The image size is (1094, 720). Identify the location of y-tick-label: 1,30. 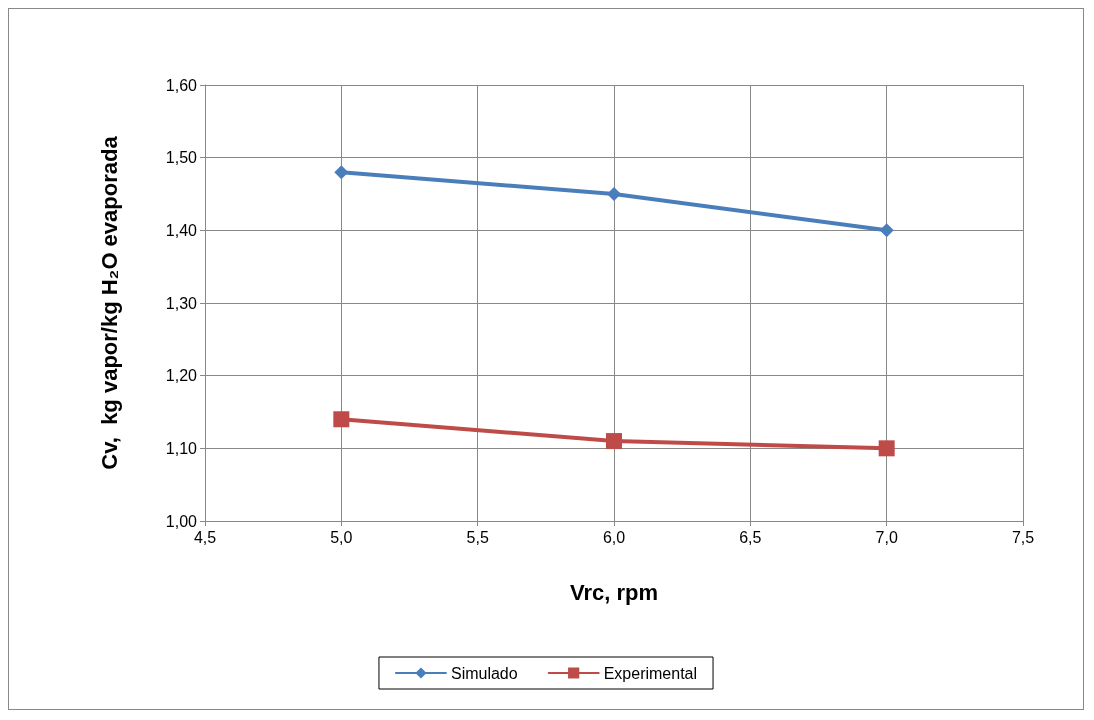
(181, 303).